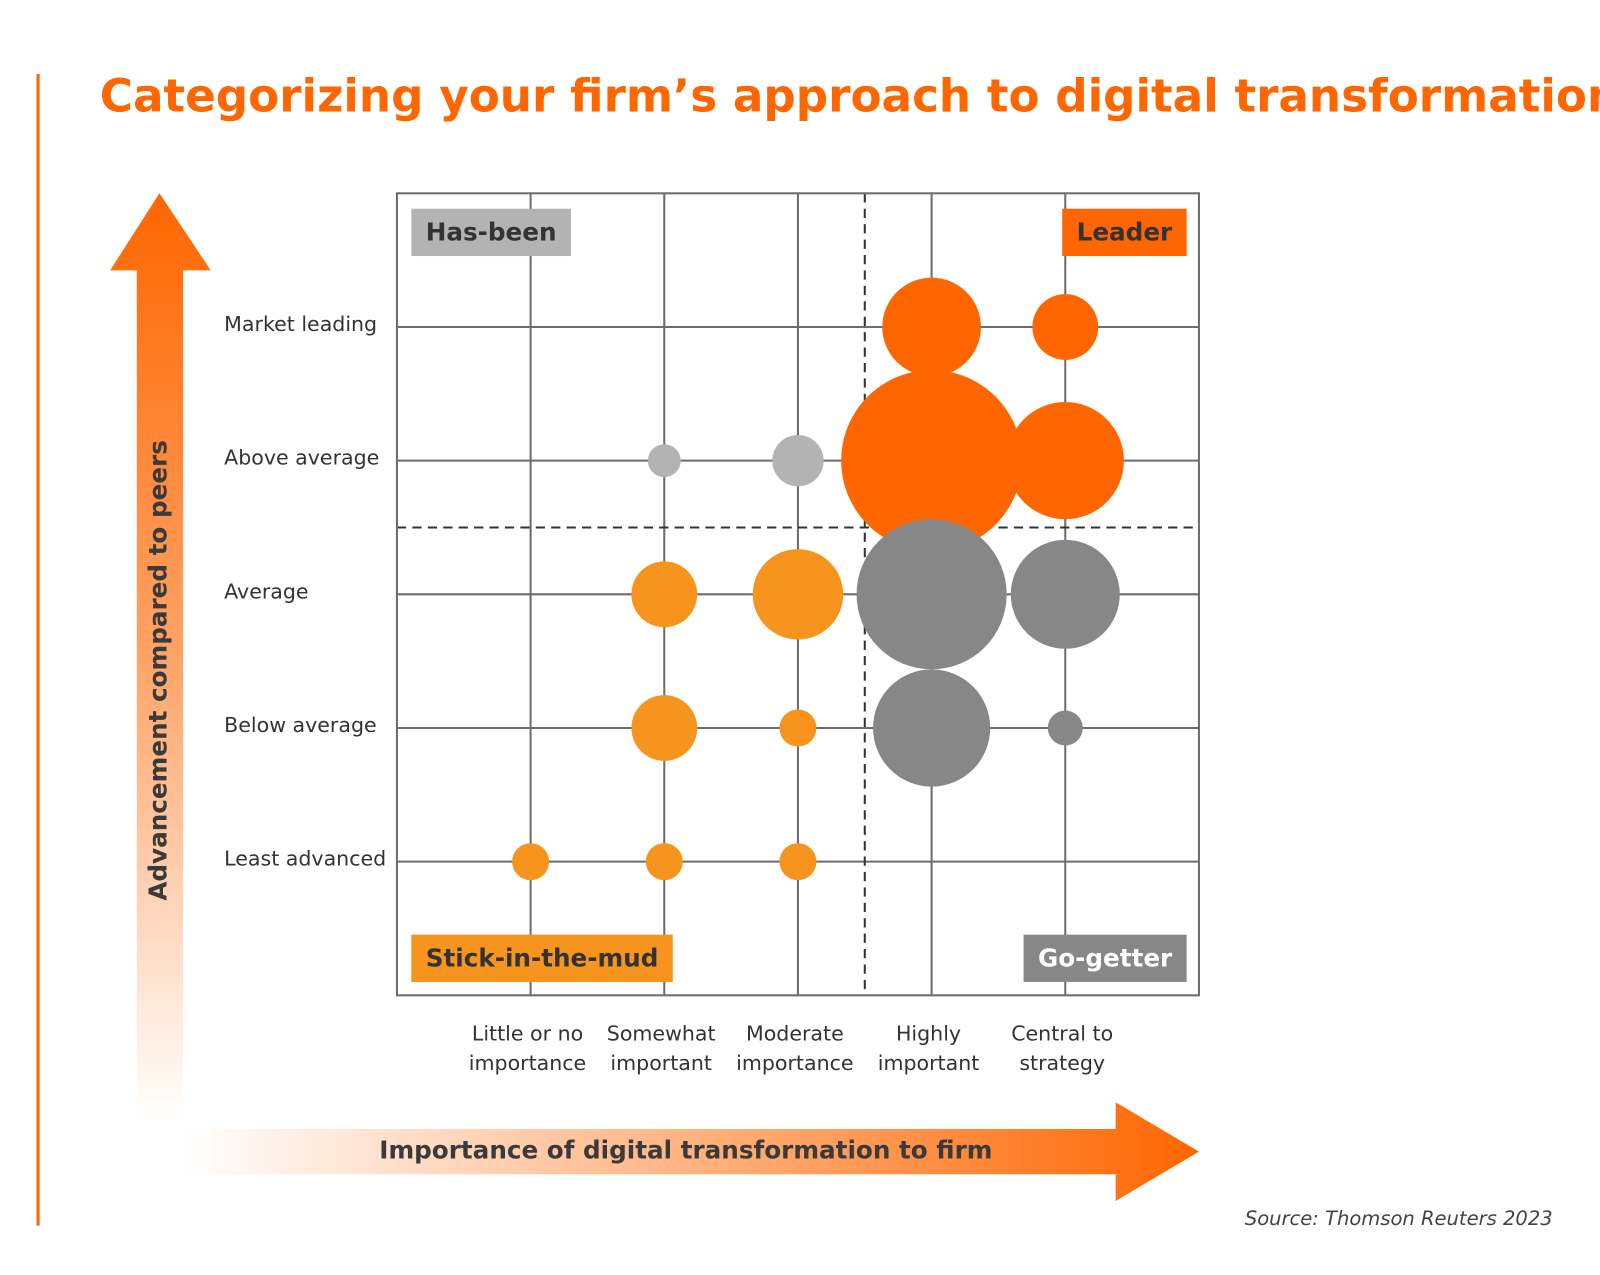 This screenshot has width=1600, height=1275. I want to click on x-tick-label: Little or no, so click(527, 1033).